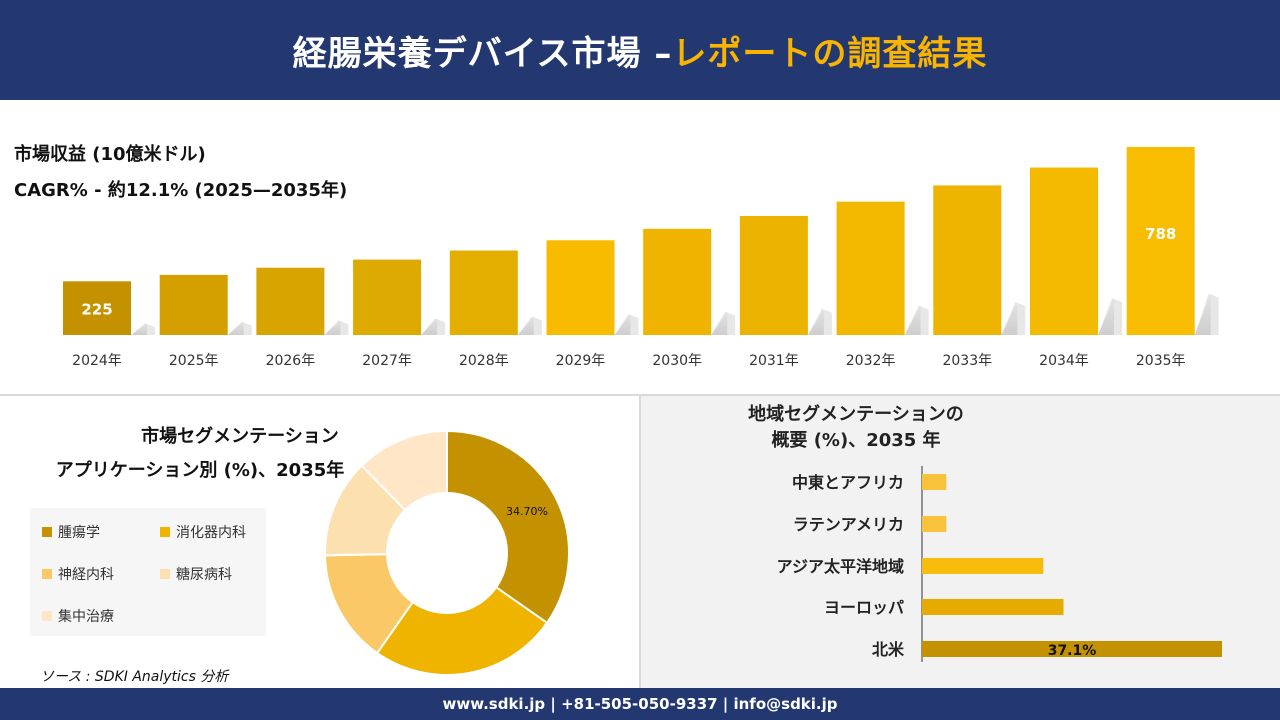 The image size is (1280, 720). Describe the element at coordinates (204, 575) in the screenshot. I see `legend-label: 糖尿病科` at that location.